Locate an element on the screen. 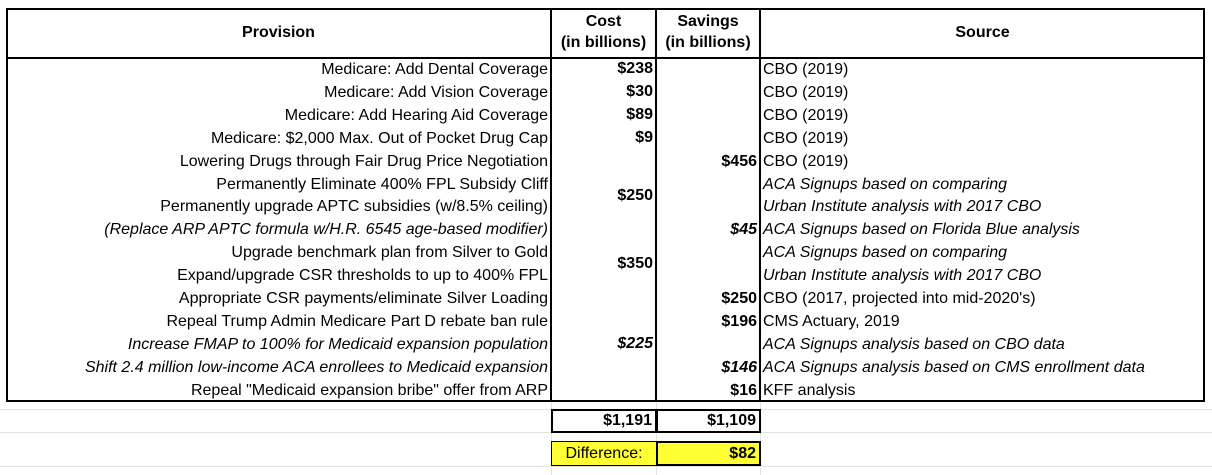  header-savings: Savings is located at coordinates (708, 21).